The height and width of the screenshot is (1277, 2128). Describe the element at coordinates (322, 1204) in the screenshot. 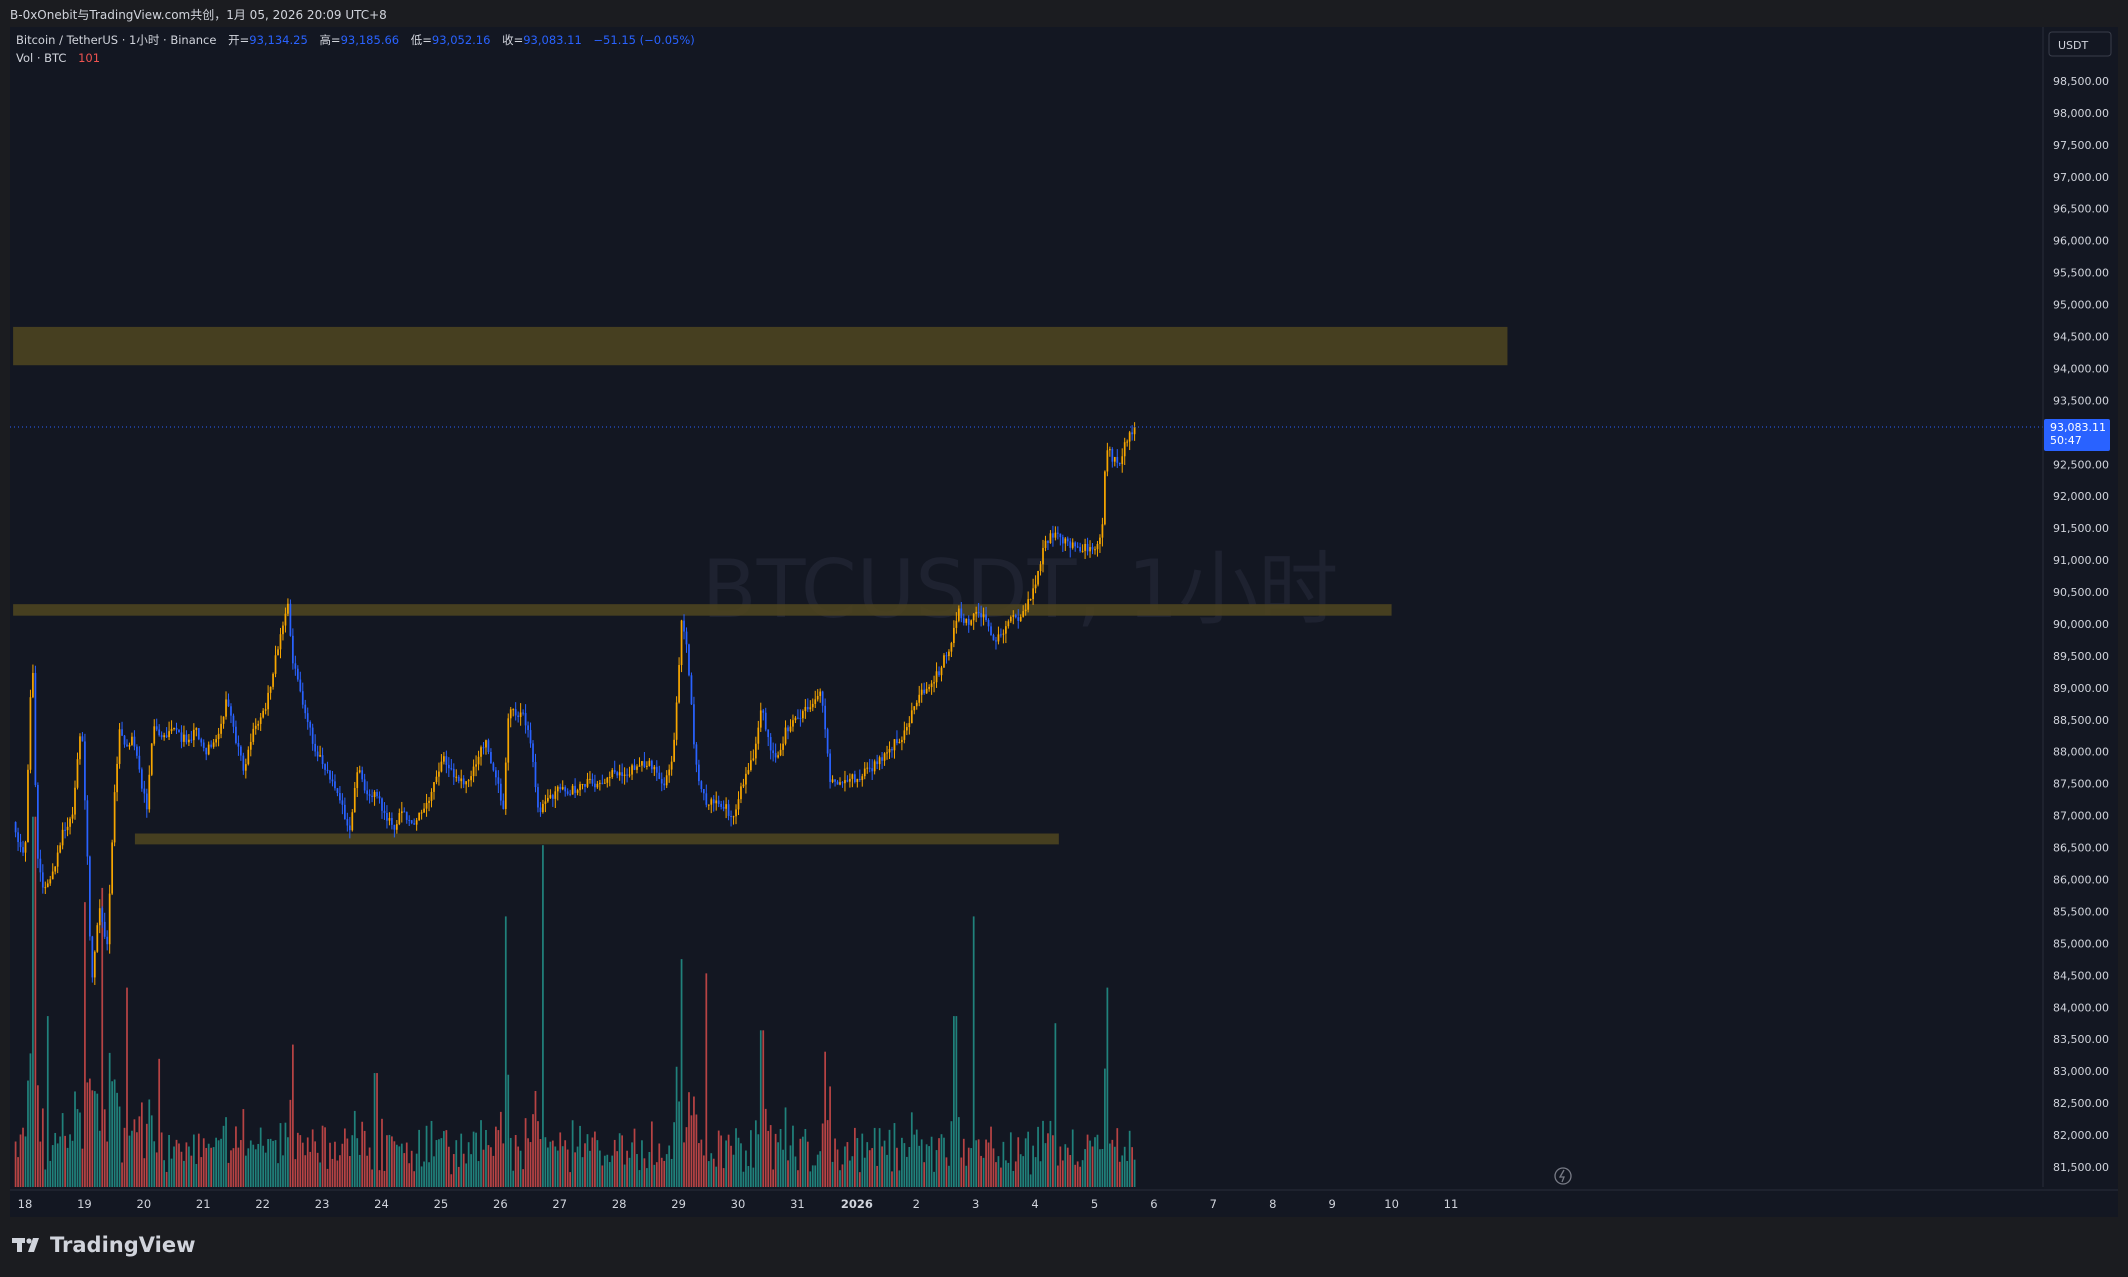

I see `time-tick-label: 23` at that location.